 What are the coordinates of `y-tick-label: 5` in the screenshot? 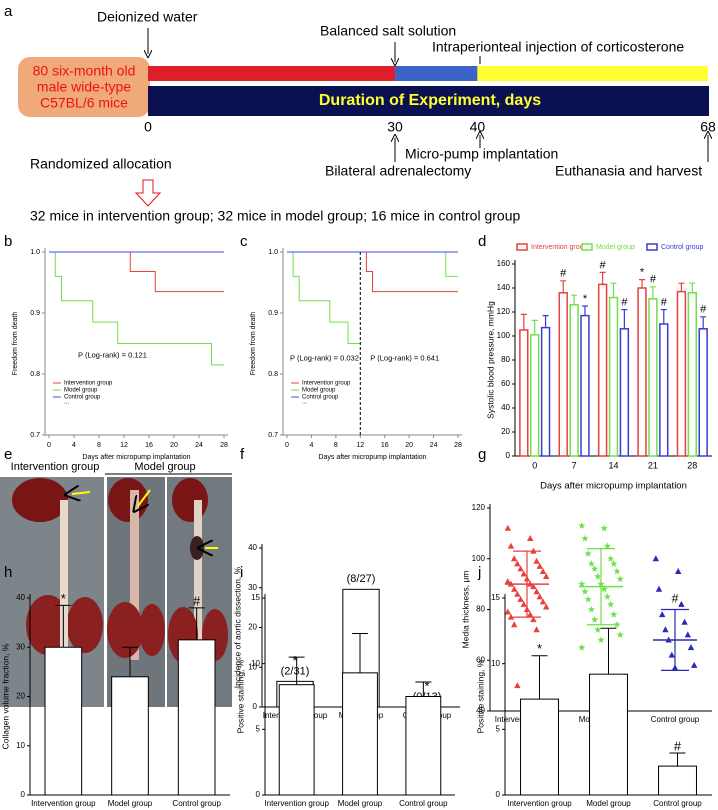 It's located at (498, 728).